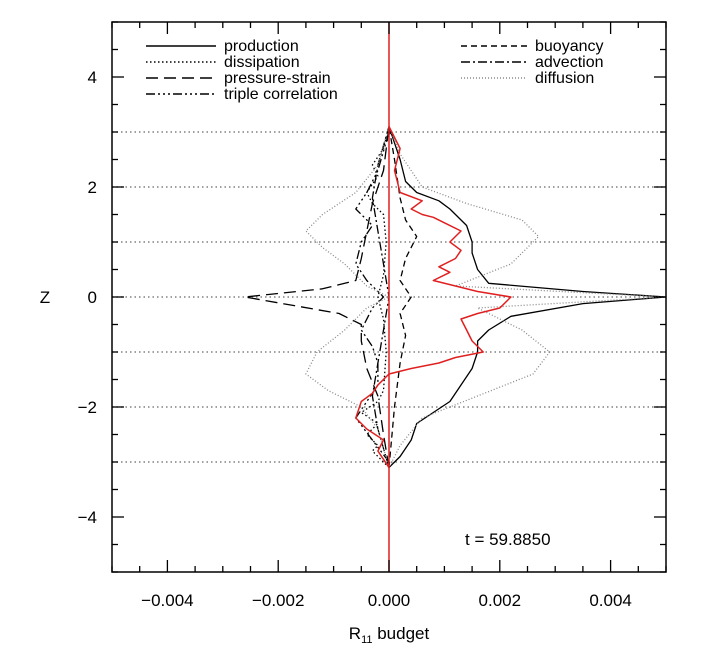 The height and width of the screenshot is (649, 722). I want to click on legend-label-buoyancy: buoyancy, so click(569, 46).